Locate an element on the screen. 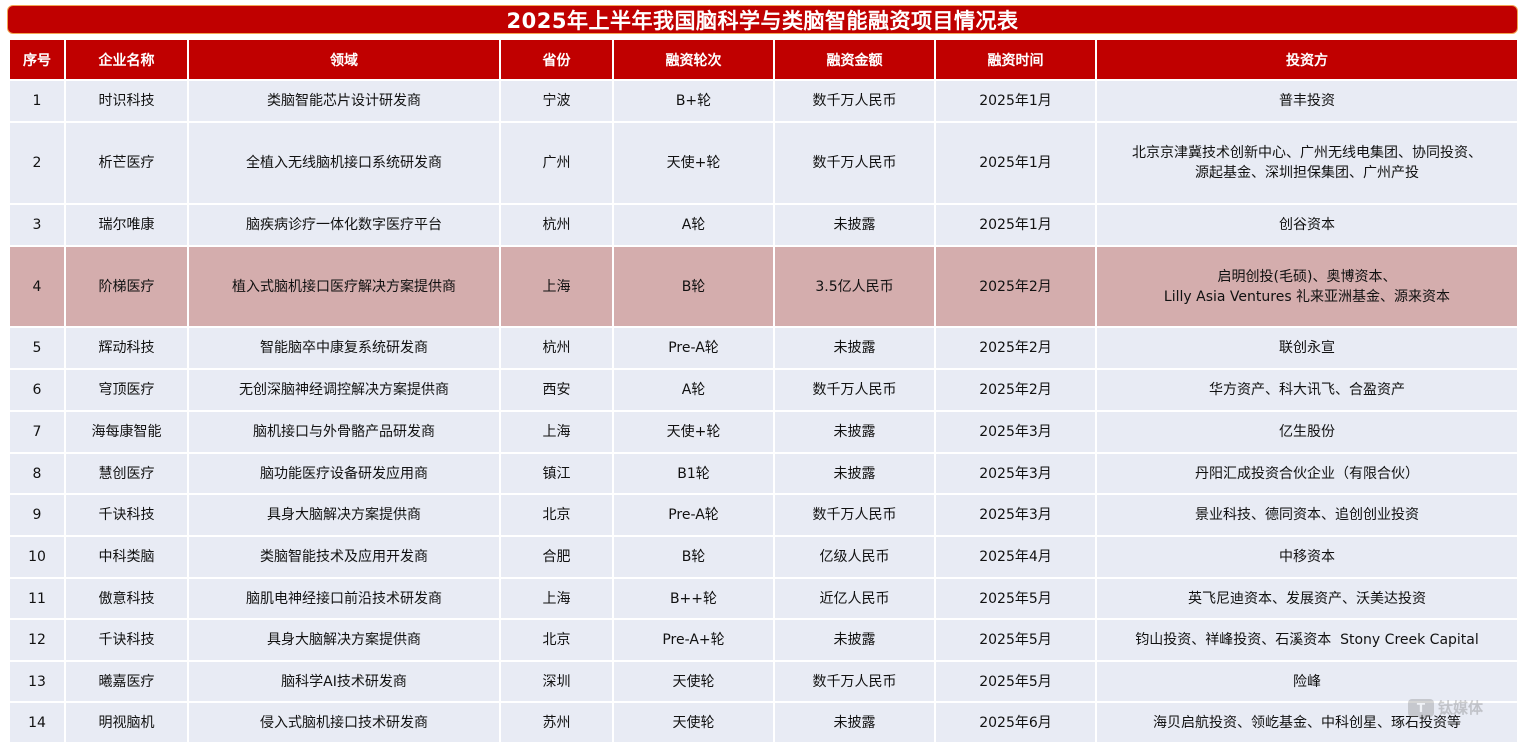 The width and height of the screenshot is (1530, 755). cell-field: 脑机接口与外骨骼产品研发商 is located at coordinates (344, 432).